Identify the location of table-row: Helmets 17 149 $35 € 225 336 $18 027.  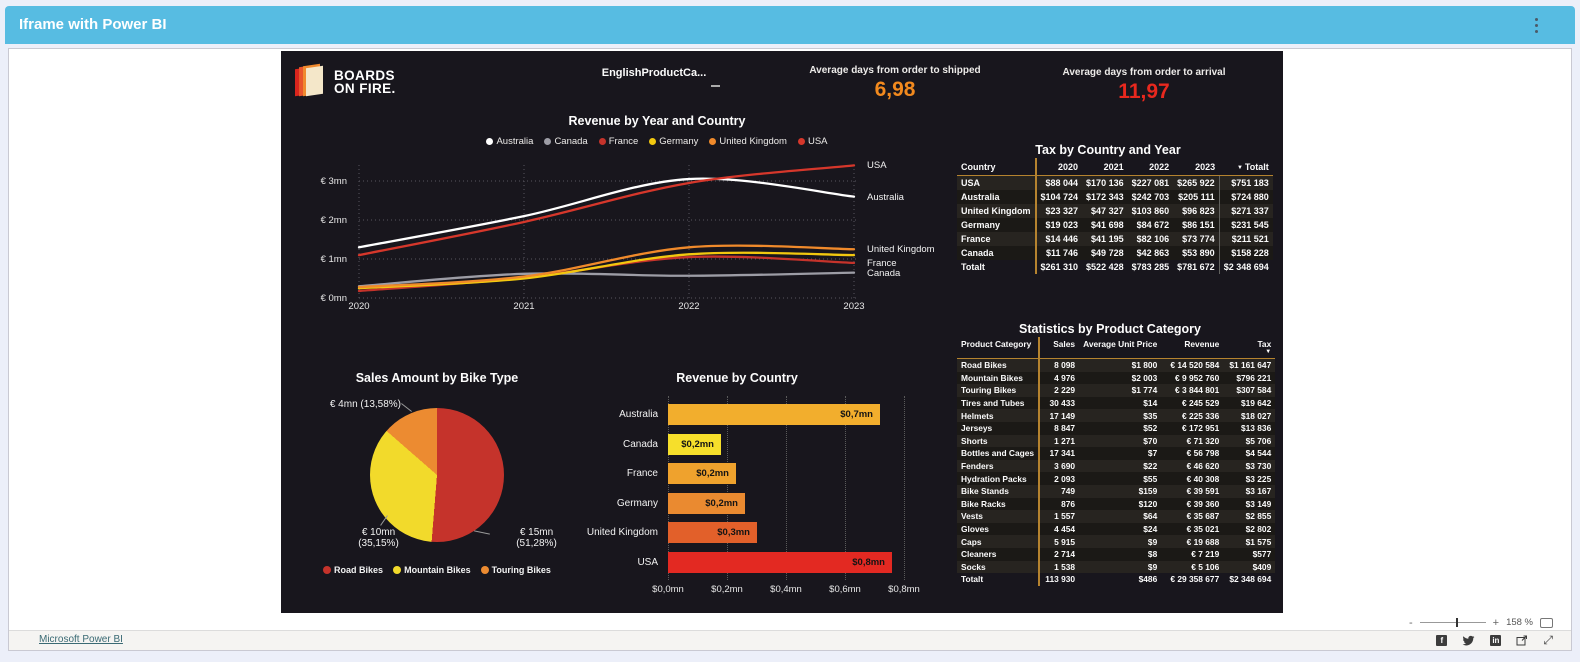
(1116, 415).